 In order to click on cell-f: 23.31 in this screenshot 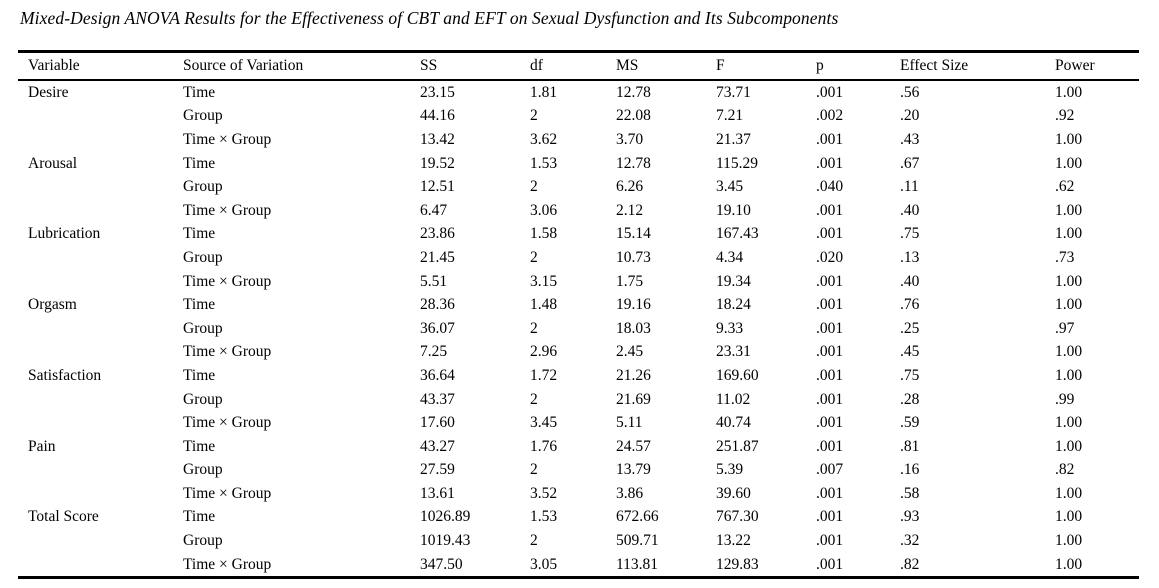, I will do `click(733, 352)`.